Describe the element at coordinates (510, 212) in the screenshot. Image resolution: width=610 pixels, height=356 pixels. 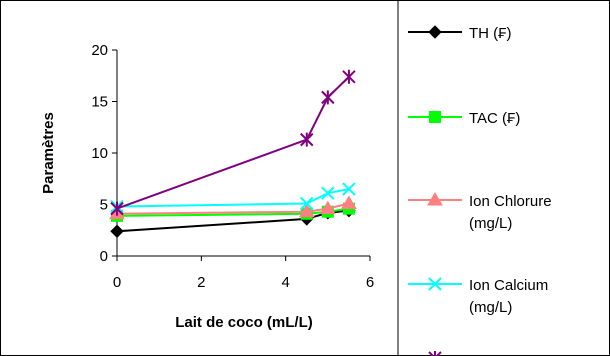
I see `legend-label: Ion Chlorure (mg/L)` at that location.